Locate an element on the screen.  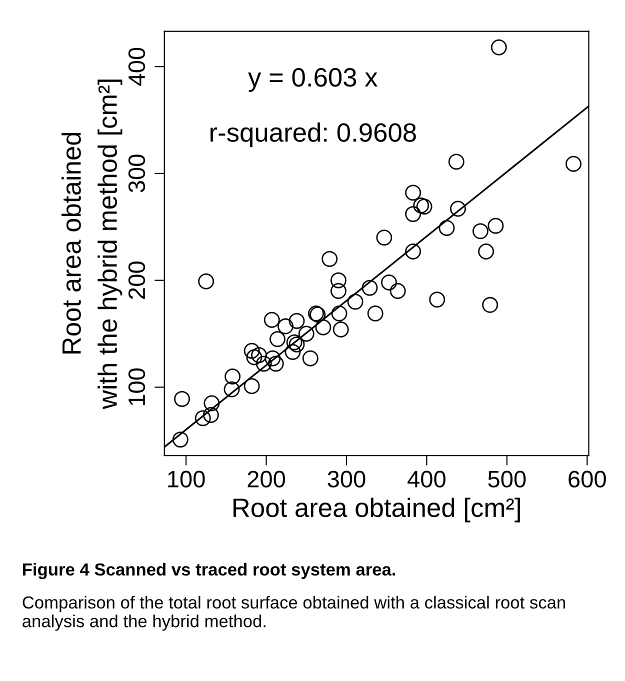
x-tick-label: 100 is located at coordinates (186, 479).